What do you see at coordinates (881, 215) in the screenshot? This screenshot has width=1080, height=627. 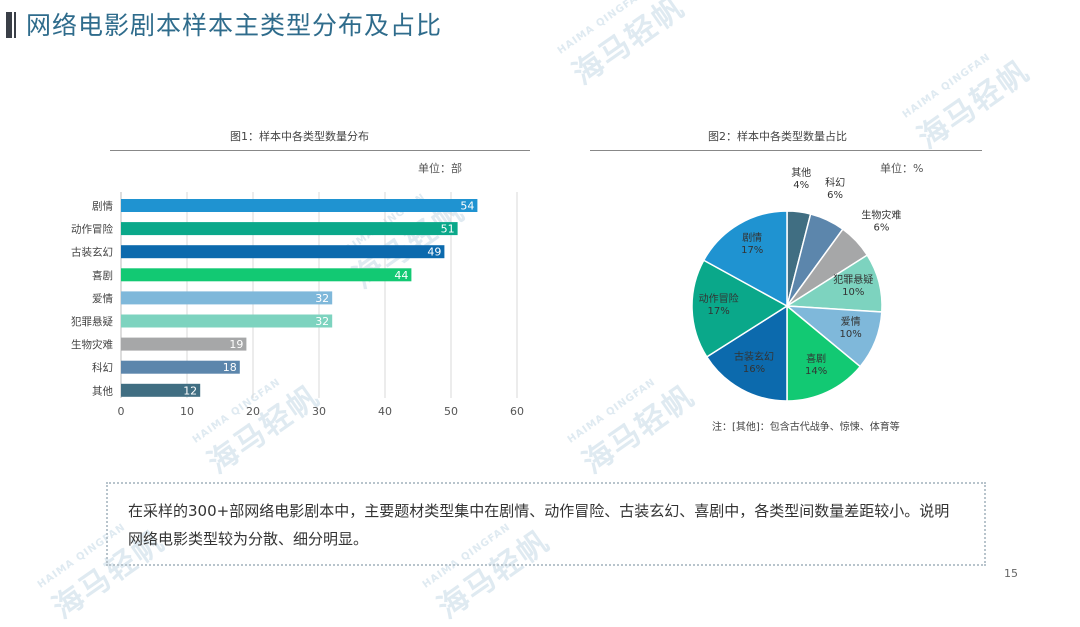 I see `pie-slice-label: 生物灾难` at bounding box center [881, 215].